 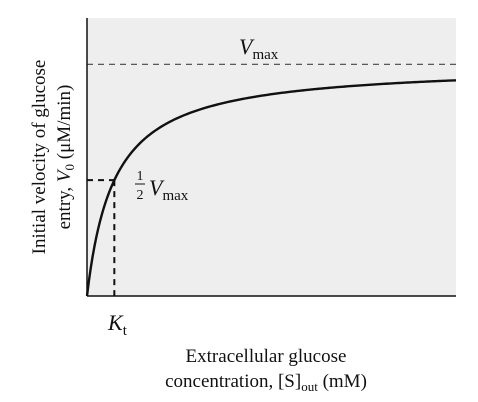 What do you see at coordinates (140, 176) in the screenshot?
I see `half-fraction-numerator: 1` at bounding box center [140, 176].